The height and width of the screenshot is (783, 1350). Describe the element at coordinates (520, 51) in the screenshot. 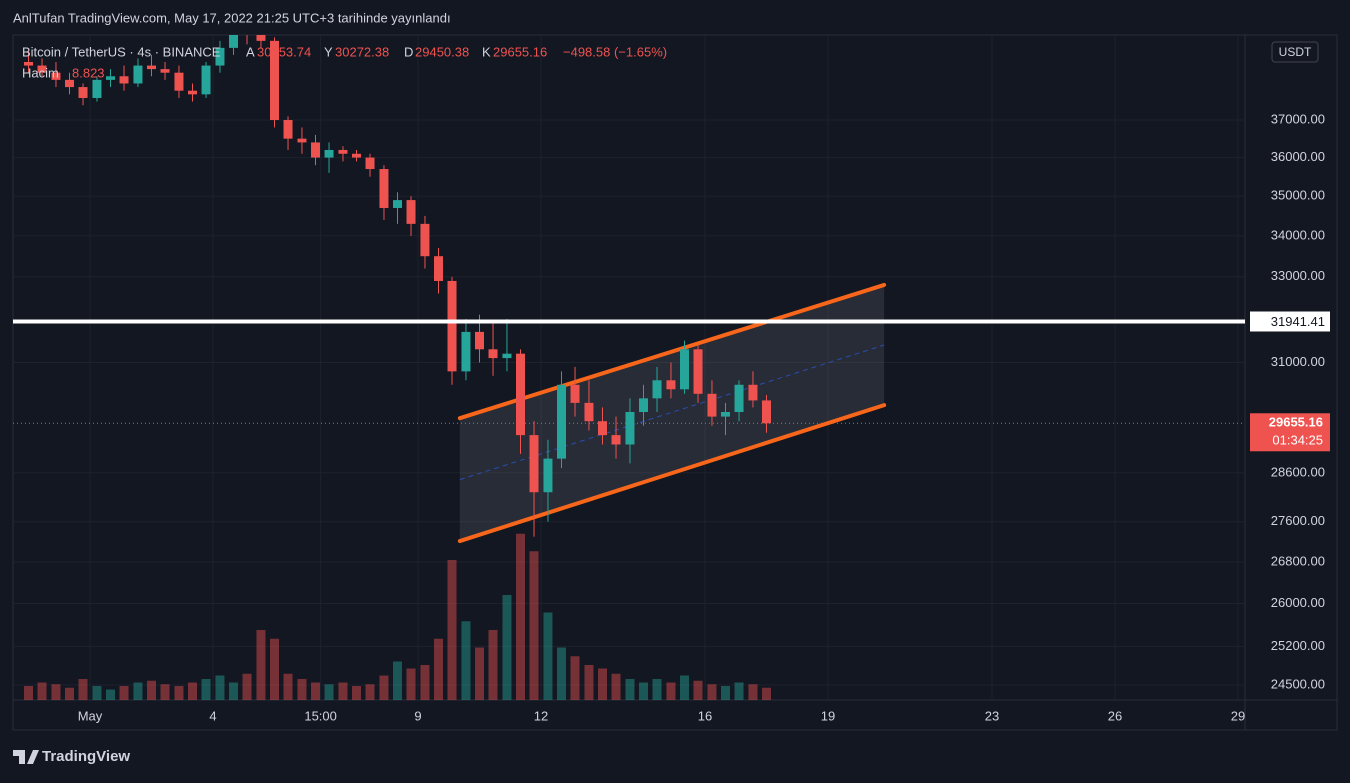

I see `legend-value: 29655.16` at that location.